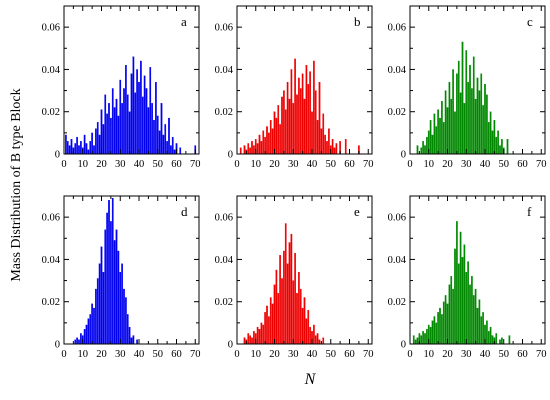 This screenshot has width=550, height=400. What do you see at coordinates (467, 87) in the screenshot?
I see `panel-c: 0 10 20 30 40 50 60 70 0 0.02 0.04 0.06 c` at bounding box center [467, 87].